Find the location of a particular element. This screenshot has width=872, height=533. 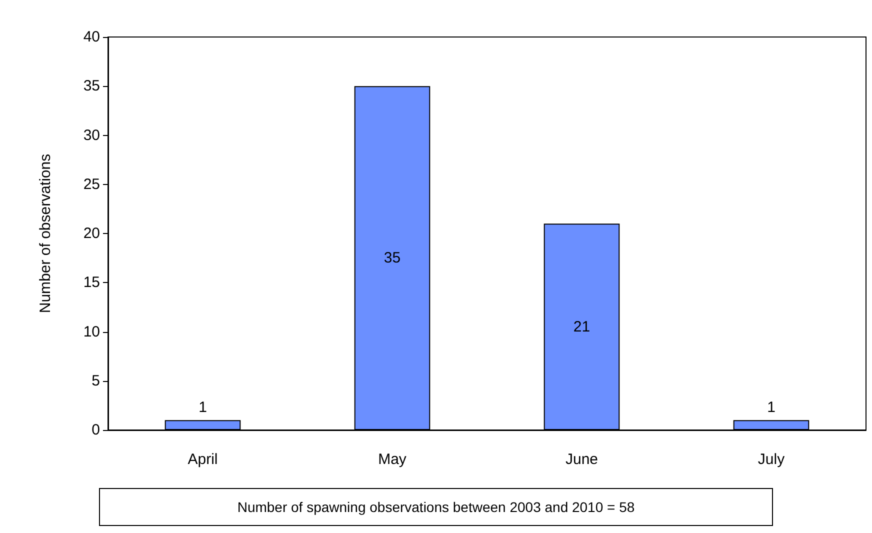

x-tick-label: May is located at coordinates (392, 459).